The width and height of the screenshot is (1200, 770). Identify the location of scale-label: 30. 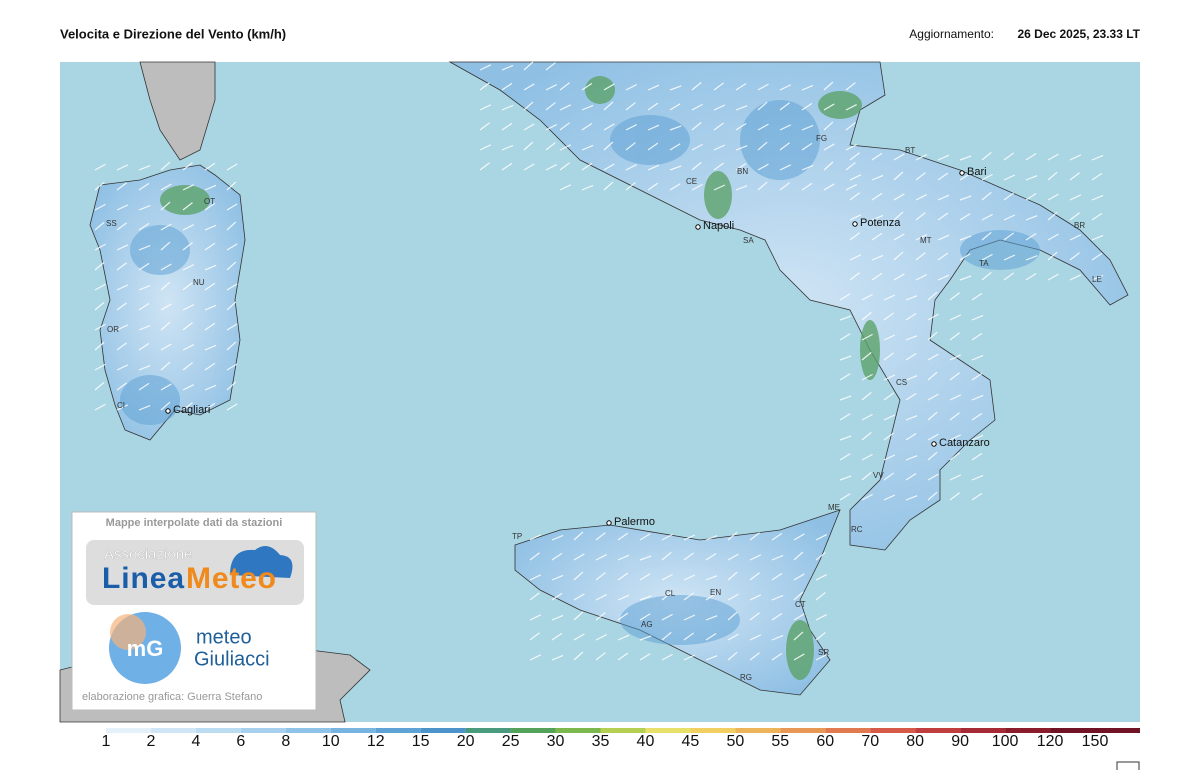
(556, 741).